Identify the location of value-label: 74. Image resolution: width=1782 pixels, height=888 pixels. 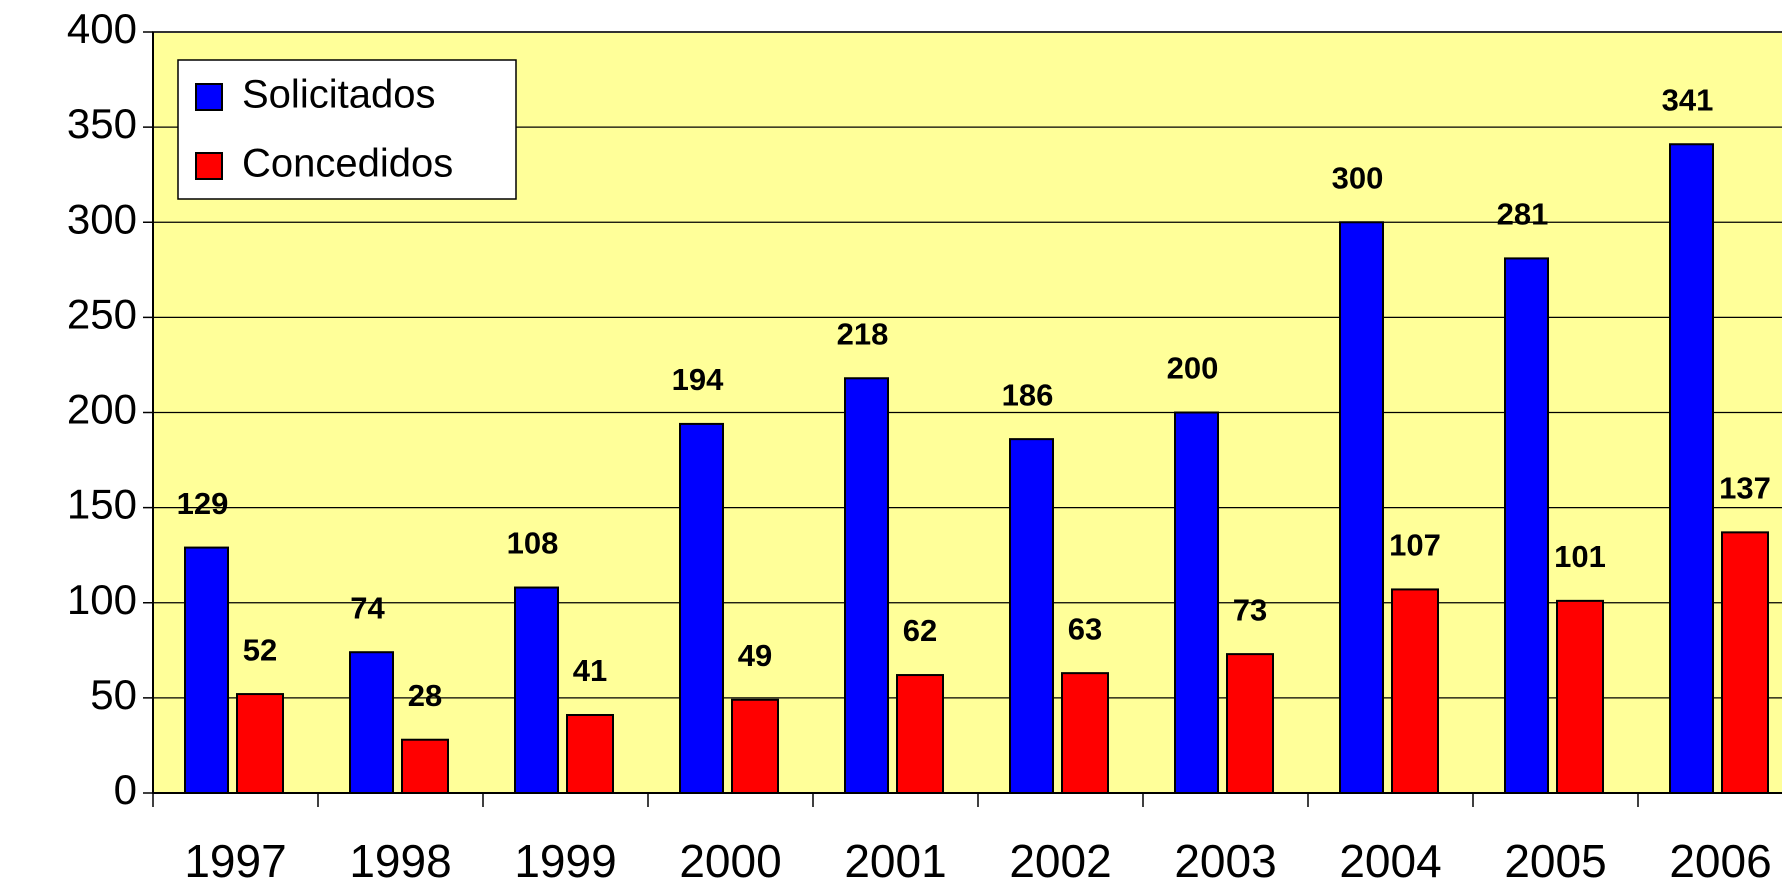
(367, 607).